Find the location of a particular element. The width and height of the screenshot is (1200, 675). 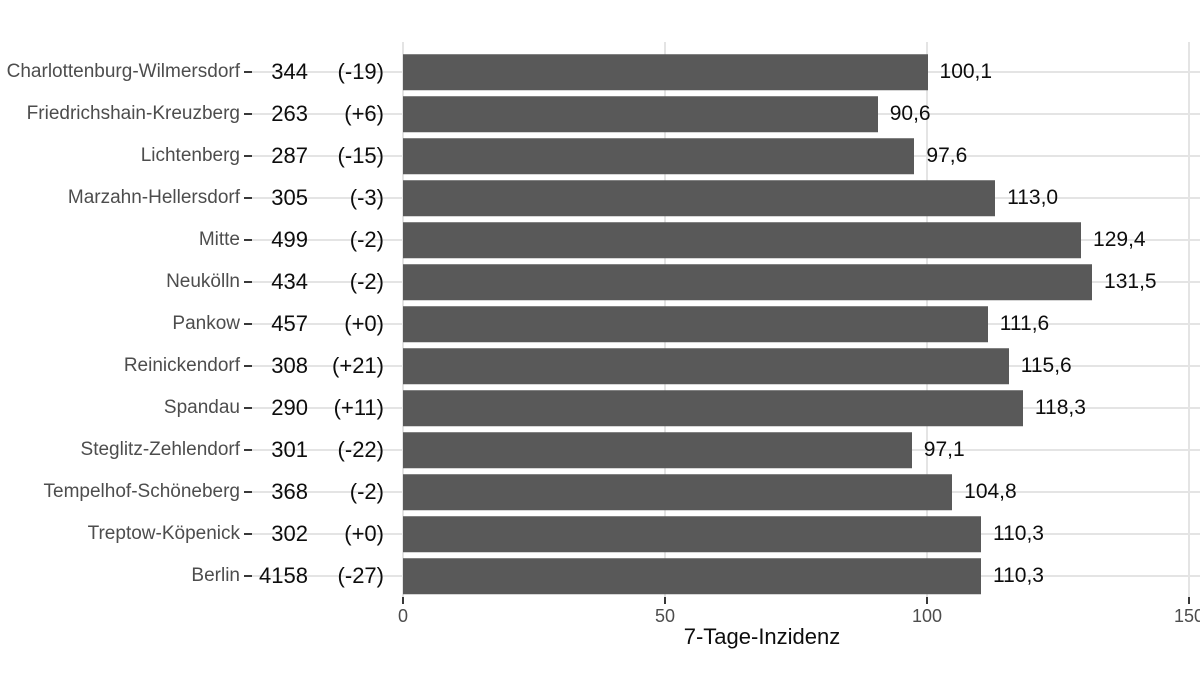

chart-row: Tempelhof-Schöneberg 368 (-2) 104,8 is located at coordinates (600, 492).